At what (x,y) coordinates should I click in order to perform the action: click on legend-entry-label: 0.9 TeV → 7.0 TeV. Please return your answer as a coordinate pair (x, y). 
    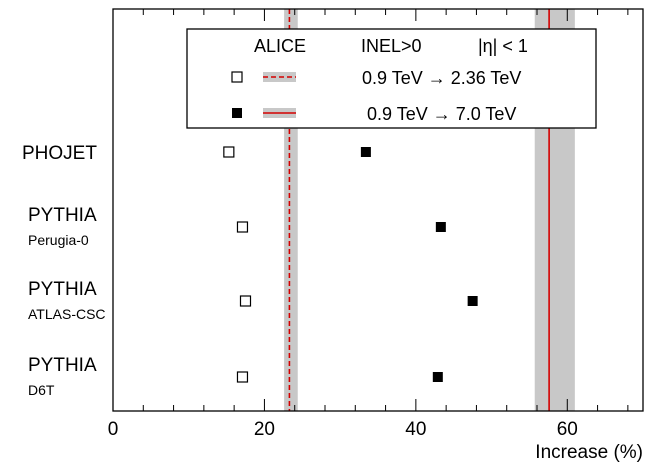
    Looking at the image, I should click on (441, 114).